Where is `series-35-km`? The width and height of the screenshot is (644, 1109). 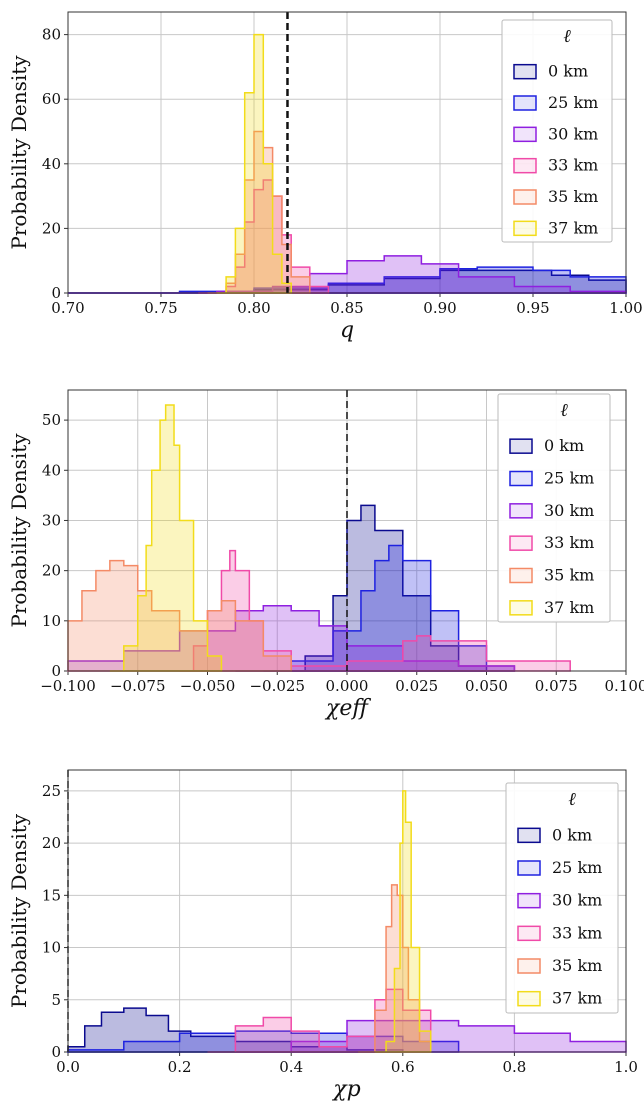
series-35-km is located at coordinates (179, 615).